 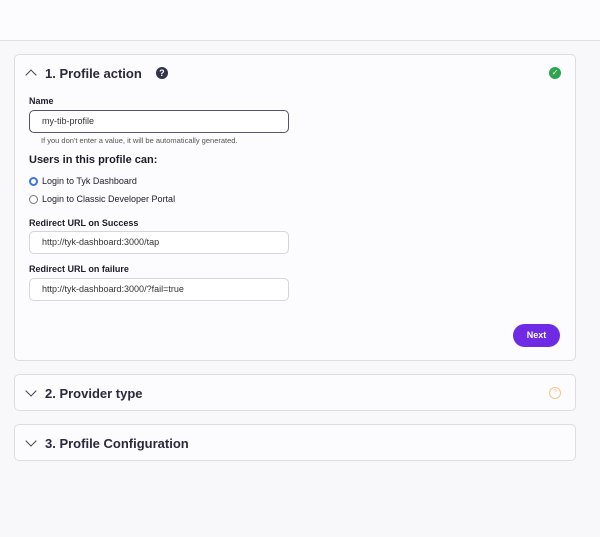 What do you see at coordinates (161, 73) in the screenshot?
I see `help-icon: ?` at bounding box center [161, 73].